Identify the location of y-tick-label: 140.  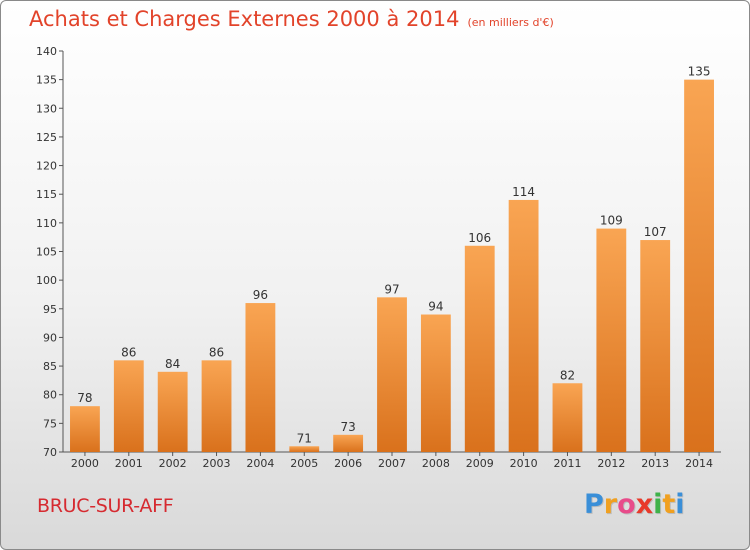
(46, 51).